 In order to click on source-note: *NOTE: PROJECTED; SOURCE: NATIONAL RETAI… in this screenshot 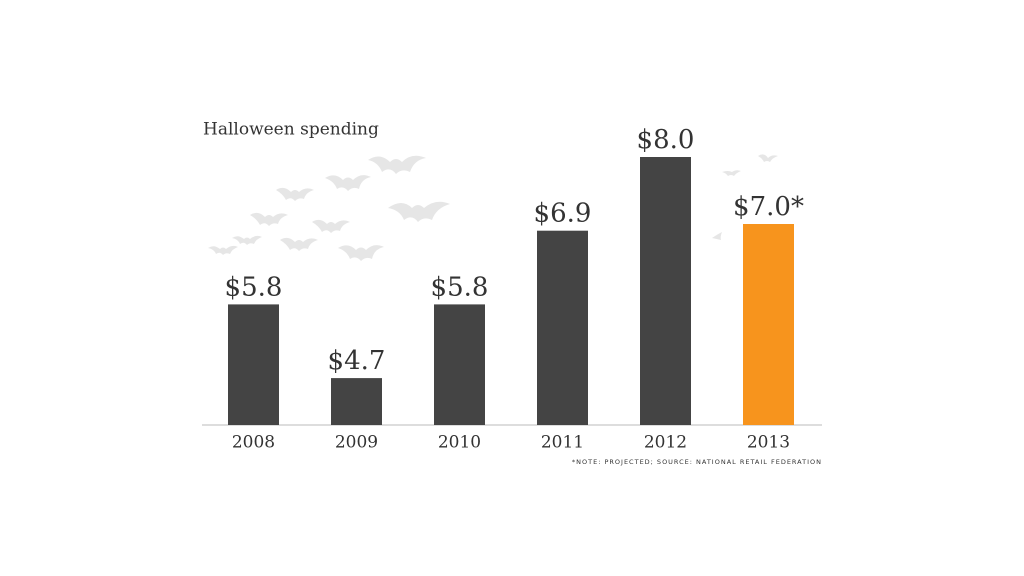, I will do `click(697, 462)`.